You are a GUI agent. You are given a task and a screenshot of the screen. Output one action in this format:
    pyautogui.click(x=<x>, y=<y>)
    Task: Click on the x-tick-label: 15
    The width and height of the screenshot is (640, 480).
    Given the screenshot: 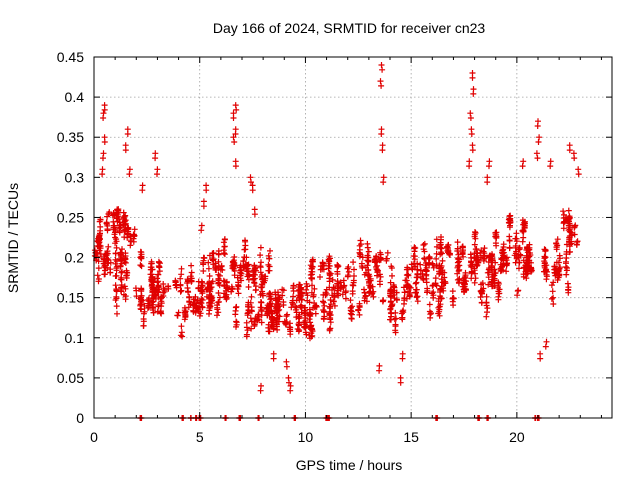 What is the action you would take?
    pyautogui.click(x=411, y=437)
    